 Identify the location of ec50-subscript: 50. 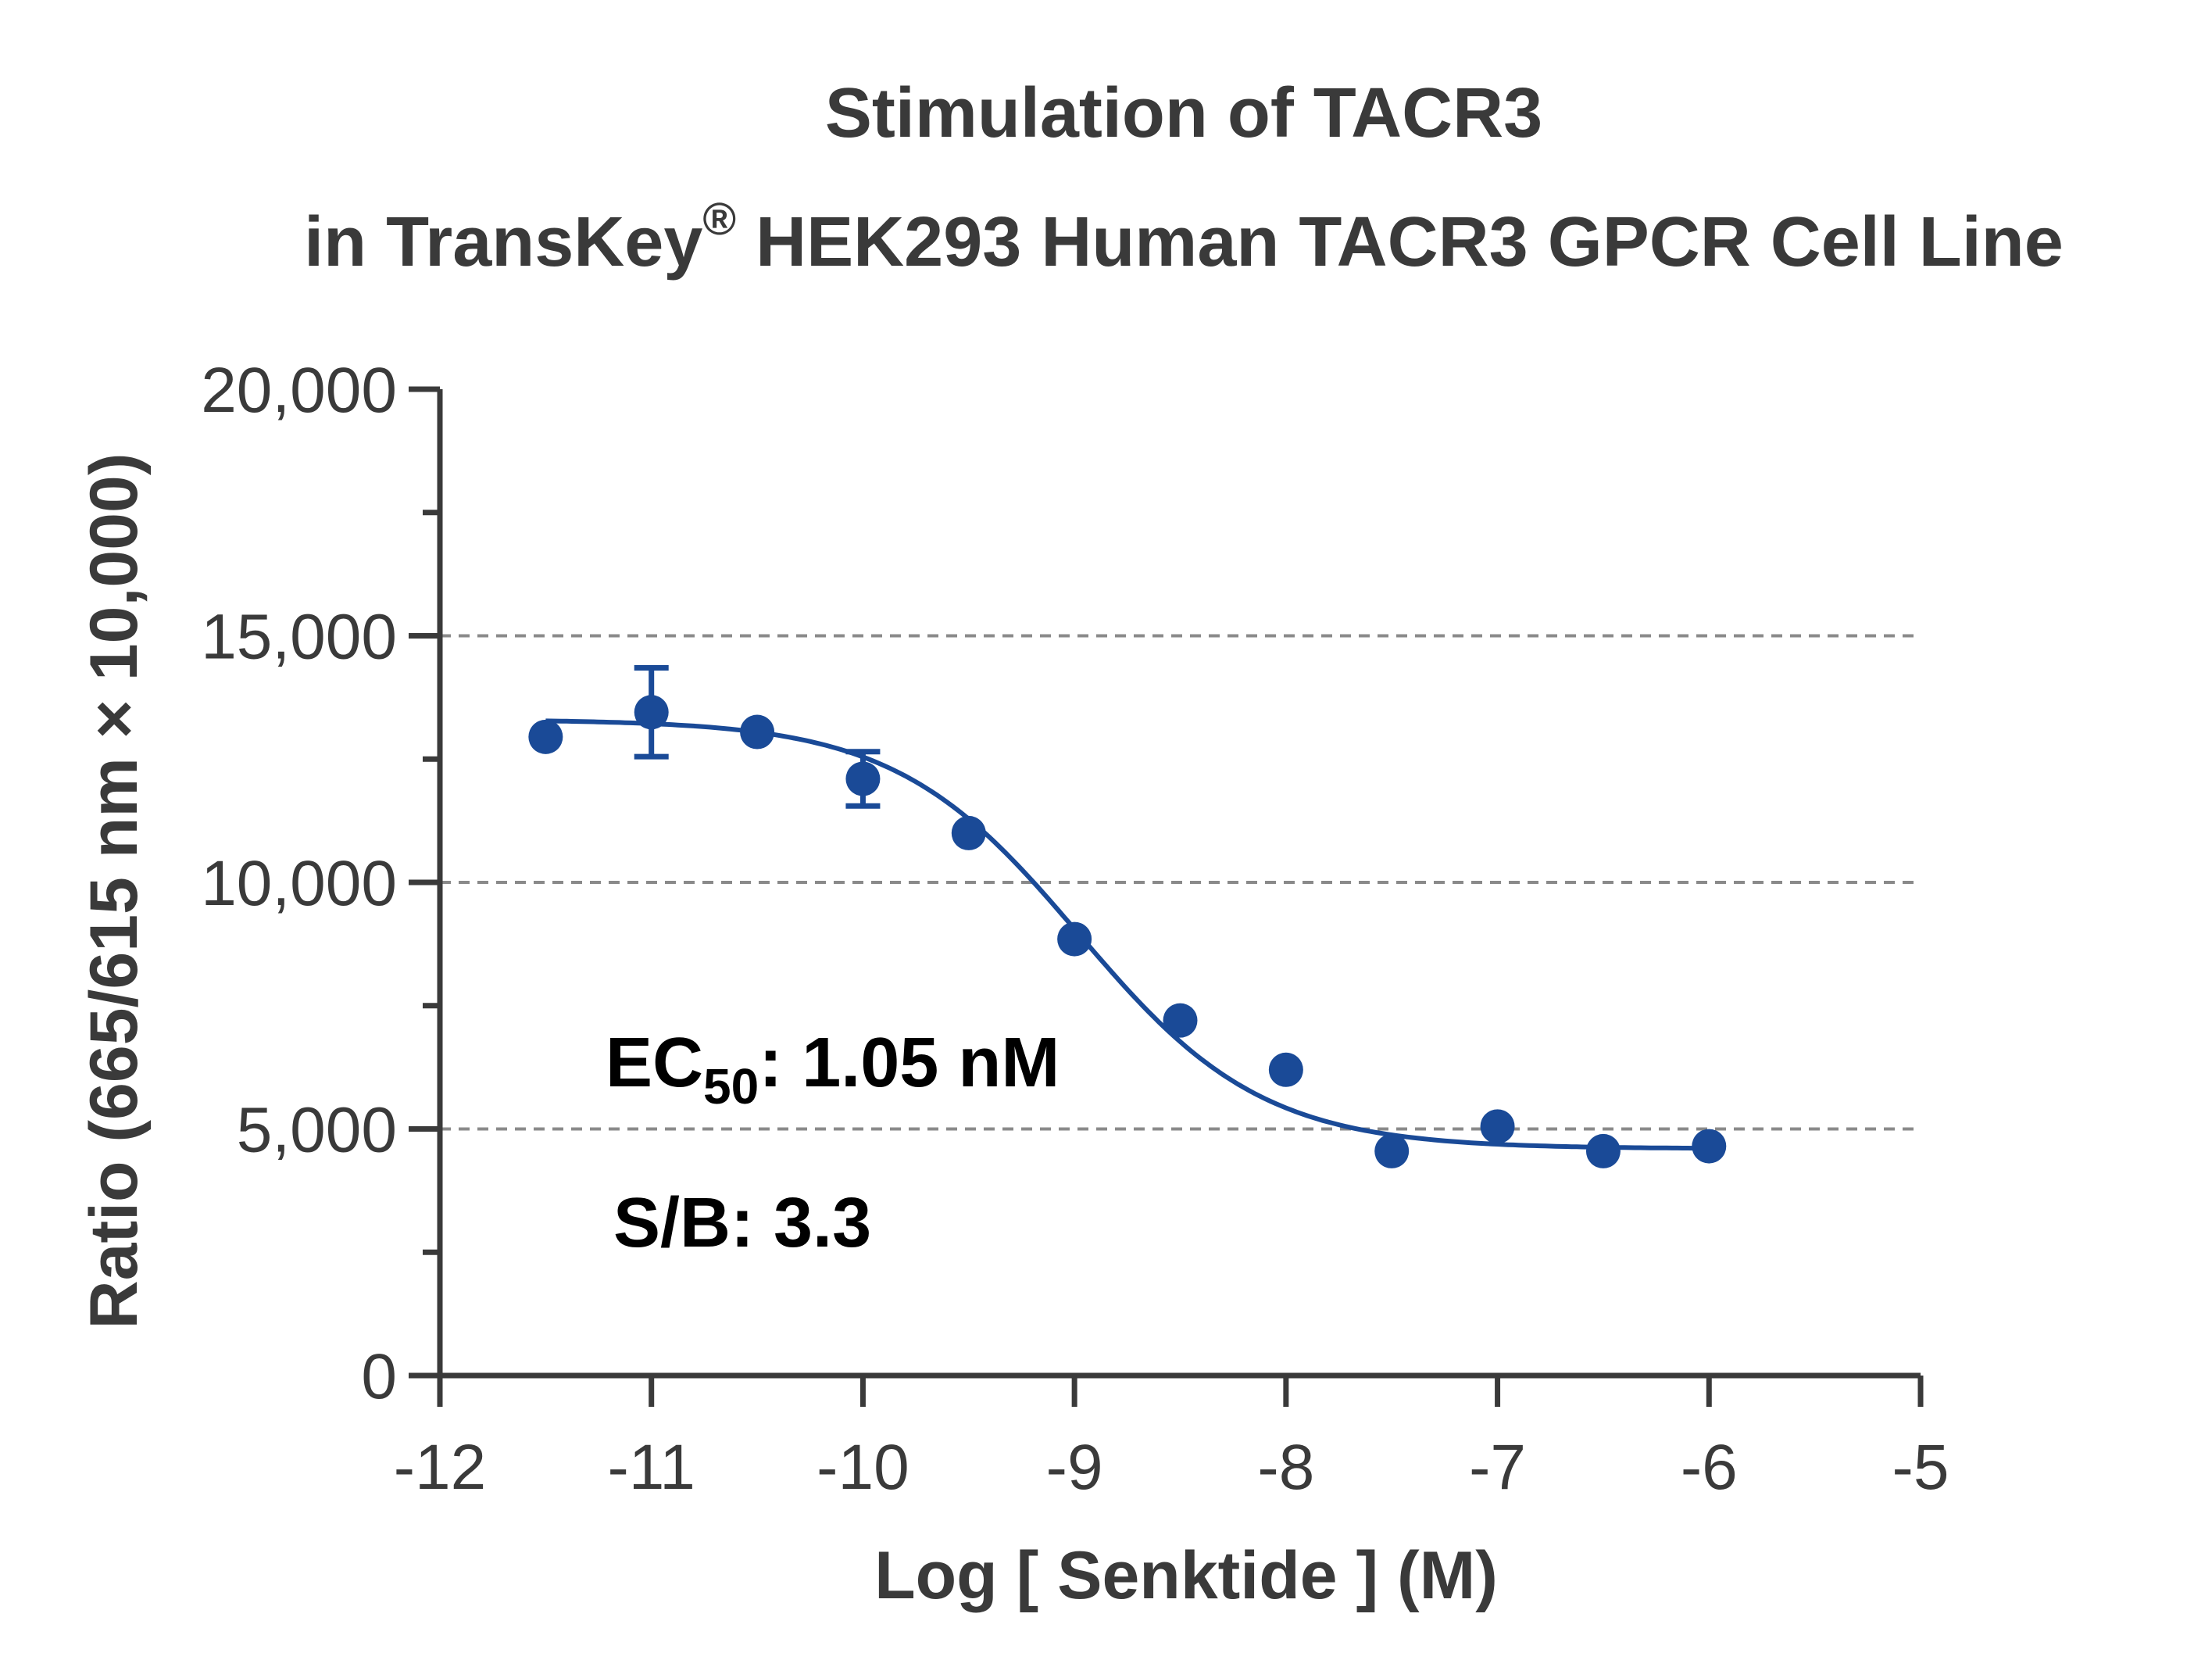
(731, 1086).